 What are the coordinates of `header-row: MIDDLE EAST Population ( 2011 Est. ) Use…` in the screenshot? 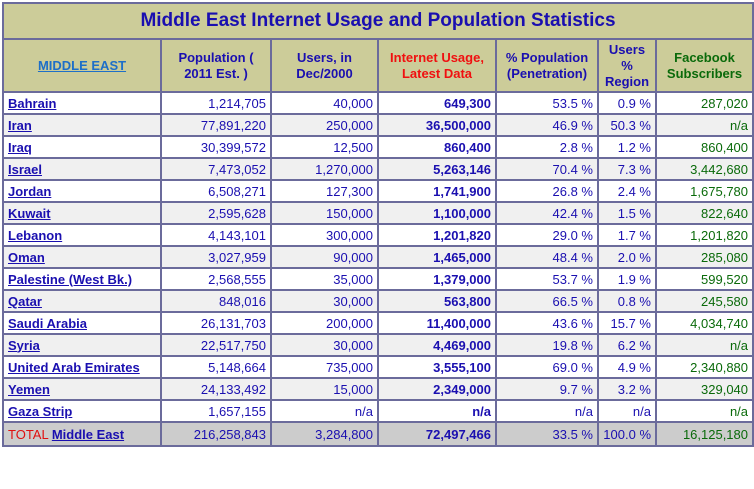 It's located at (378, 65).